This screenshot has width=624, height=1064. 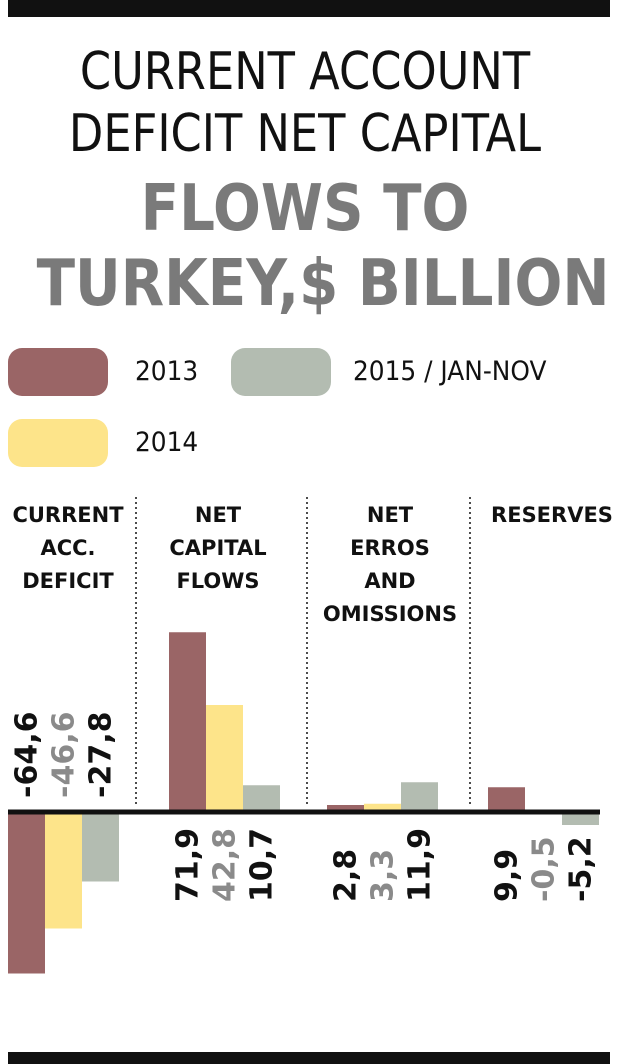 What do you see at coordinates (383, 875) in the screenshot?
I see `value-label-2-1: 3,3` at bounding box center [383, 875].